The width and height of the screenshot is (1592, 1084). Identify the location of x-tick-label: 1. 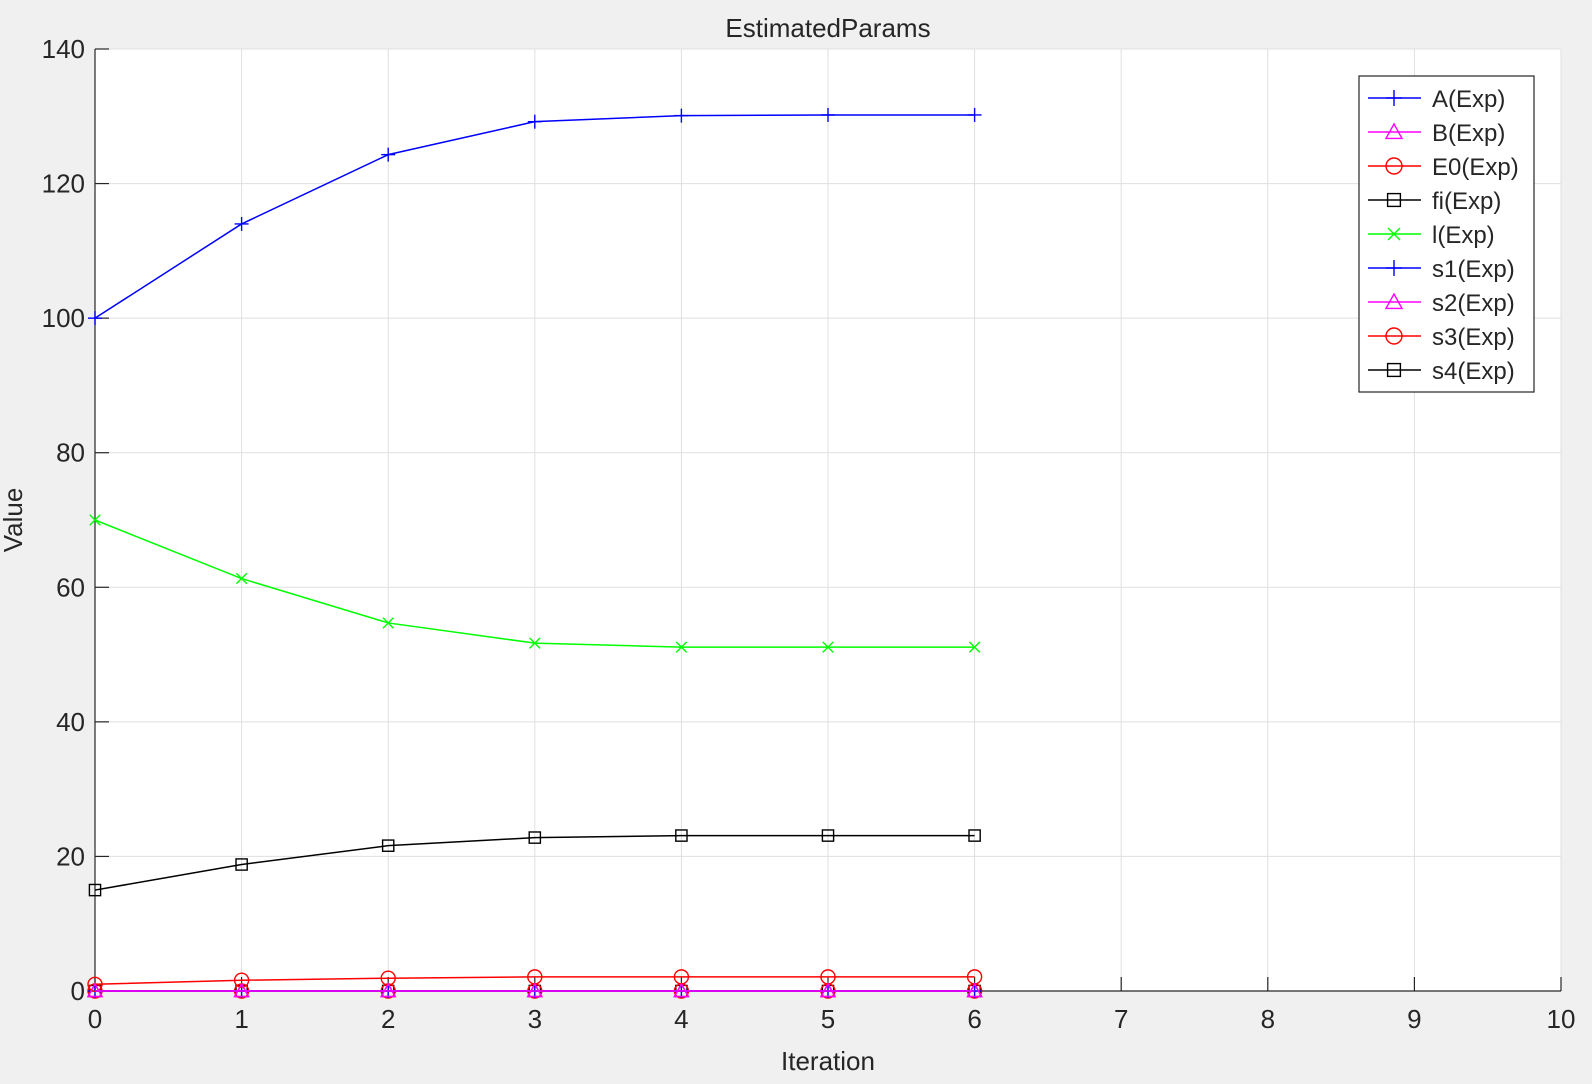
(241, 1019).